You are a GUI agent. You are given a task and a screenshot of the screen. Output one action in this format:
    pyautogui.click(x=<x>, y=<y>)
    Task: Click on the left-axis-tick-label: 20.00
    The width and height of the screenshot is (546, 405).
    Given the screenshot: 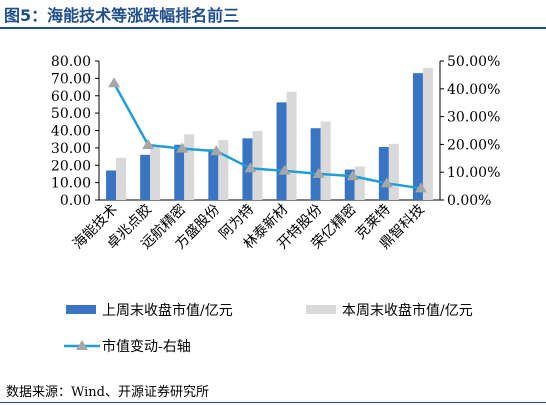 What is the action you would take?
    pyautogui.click(x=71, y=166)
    